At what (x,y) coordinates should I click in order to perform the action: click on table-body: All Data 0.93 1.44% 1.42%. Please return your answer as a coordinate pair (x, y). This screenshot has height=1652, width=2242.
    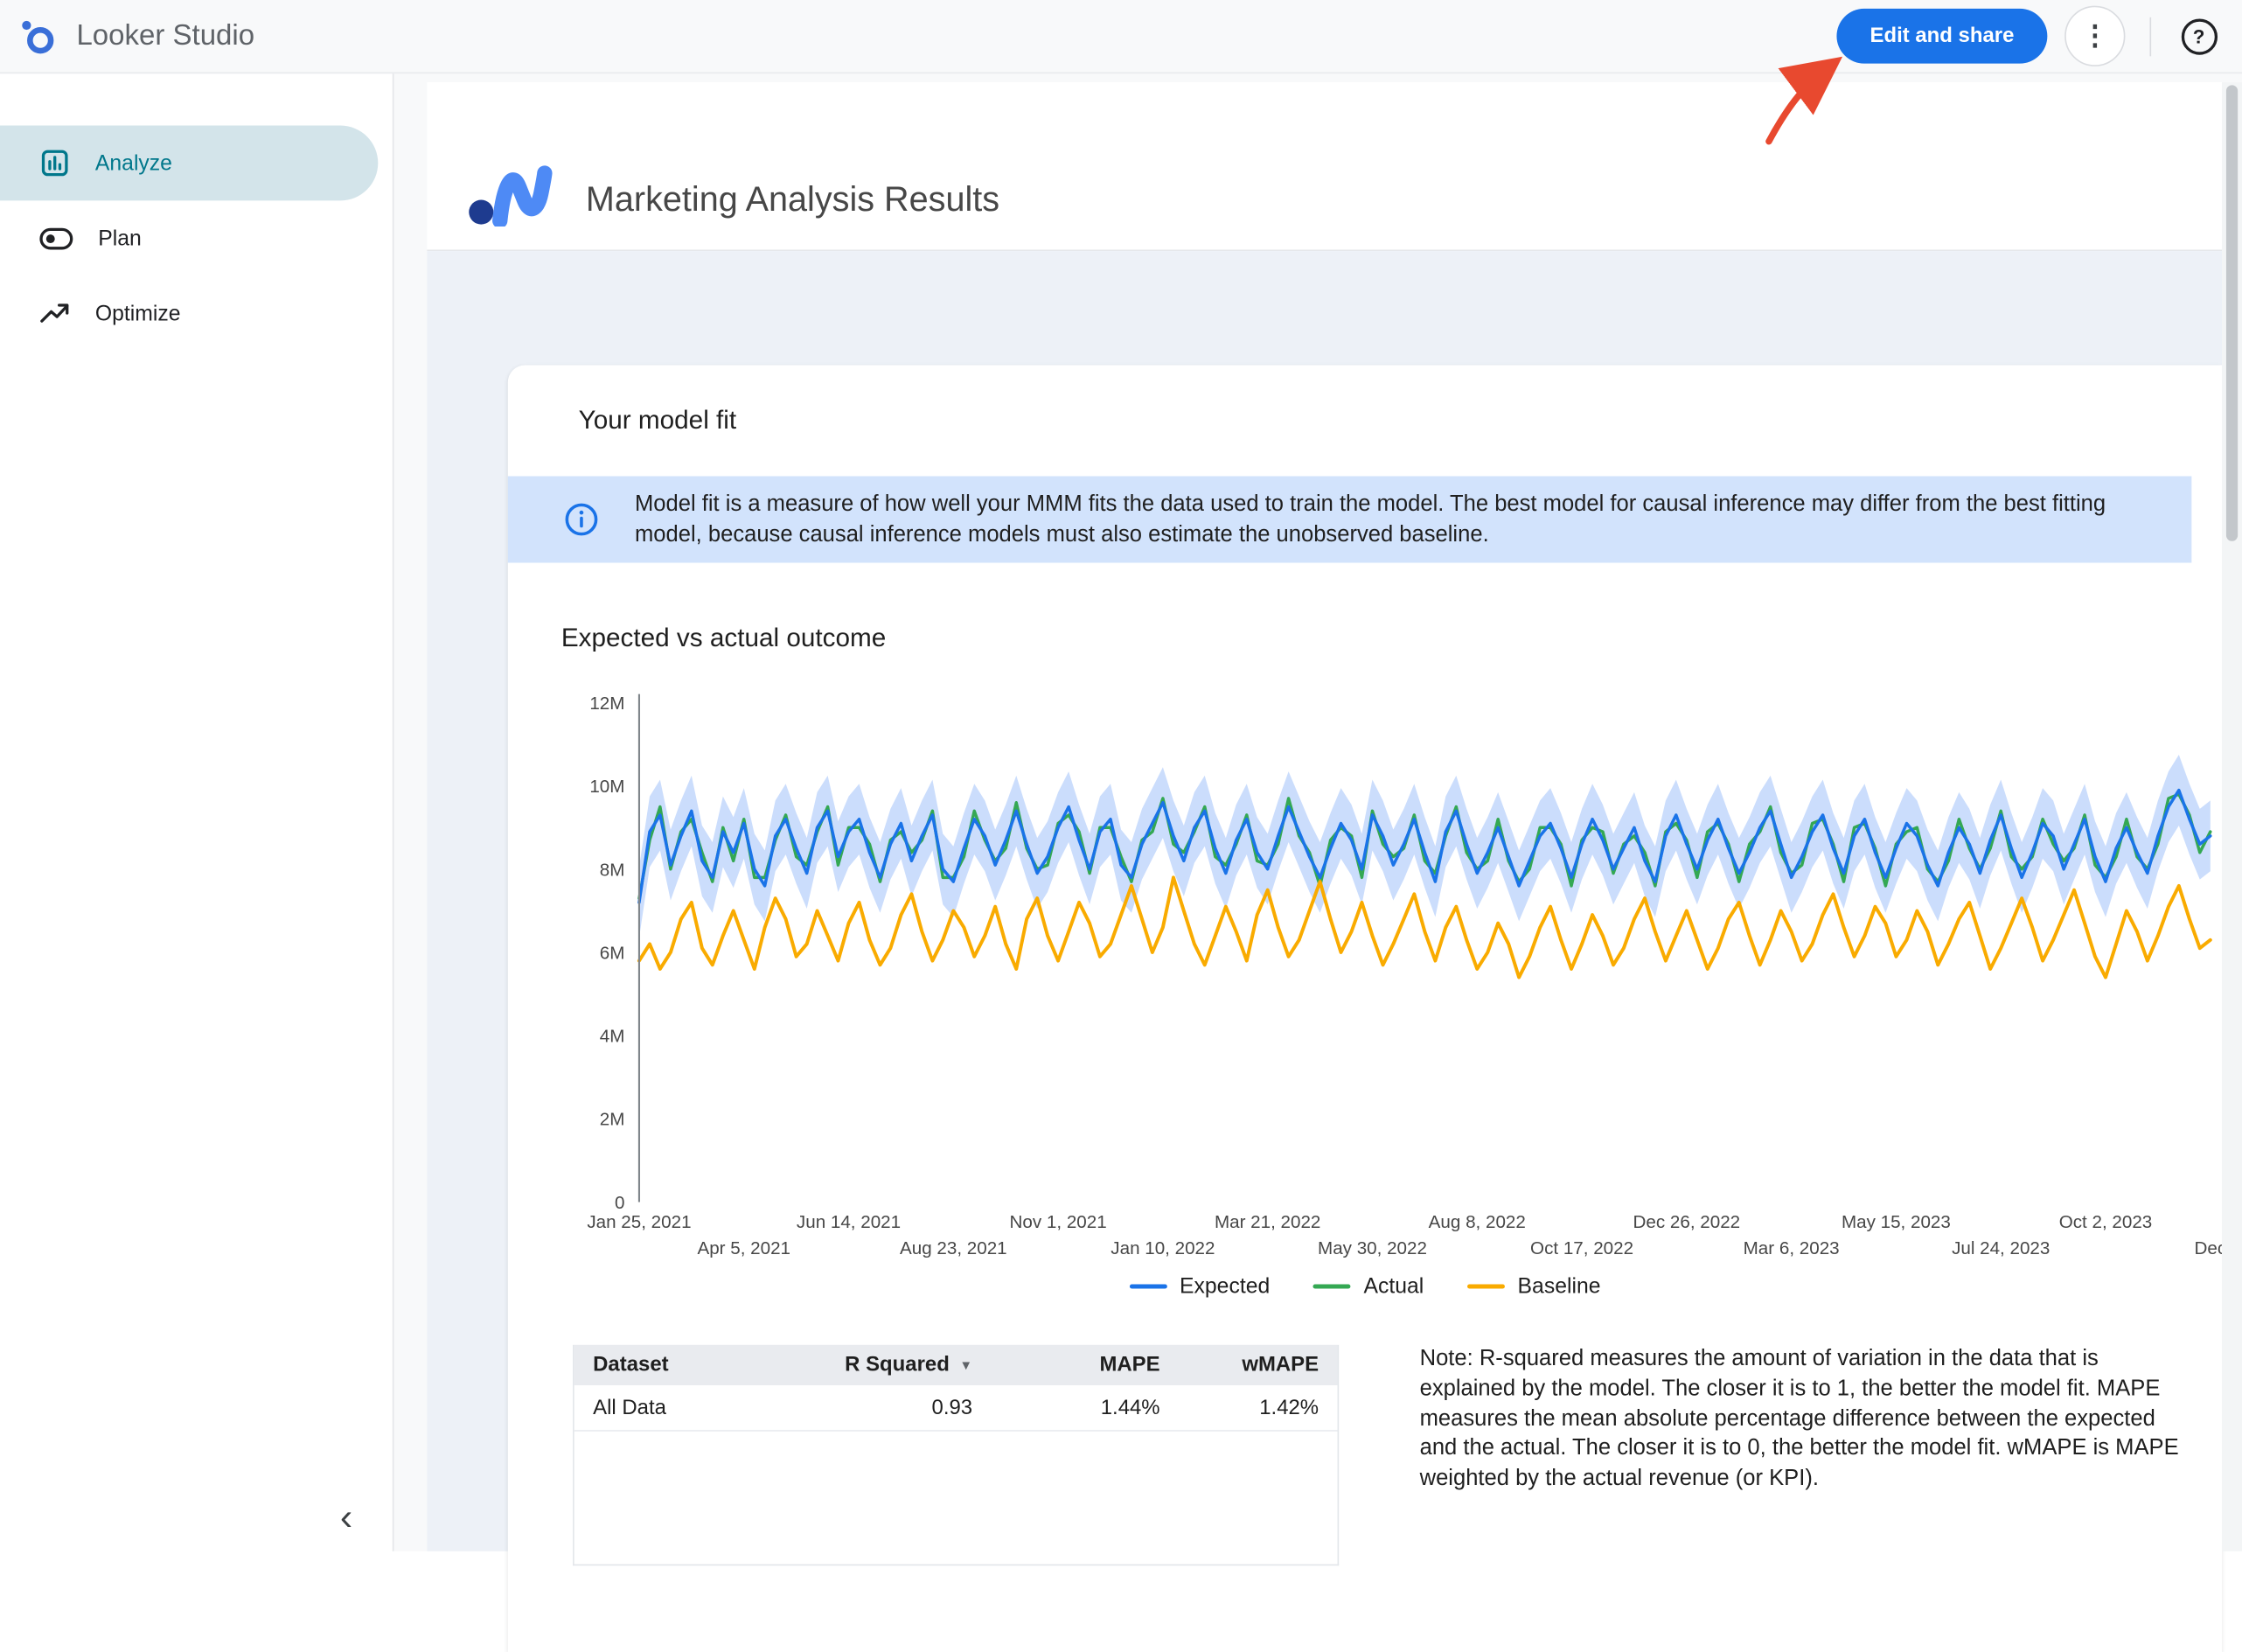
    Looking at the image, I should click on (956, 1408).